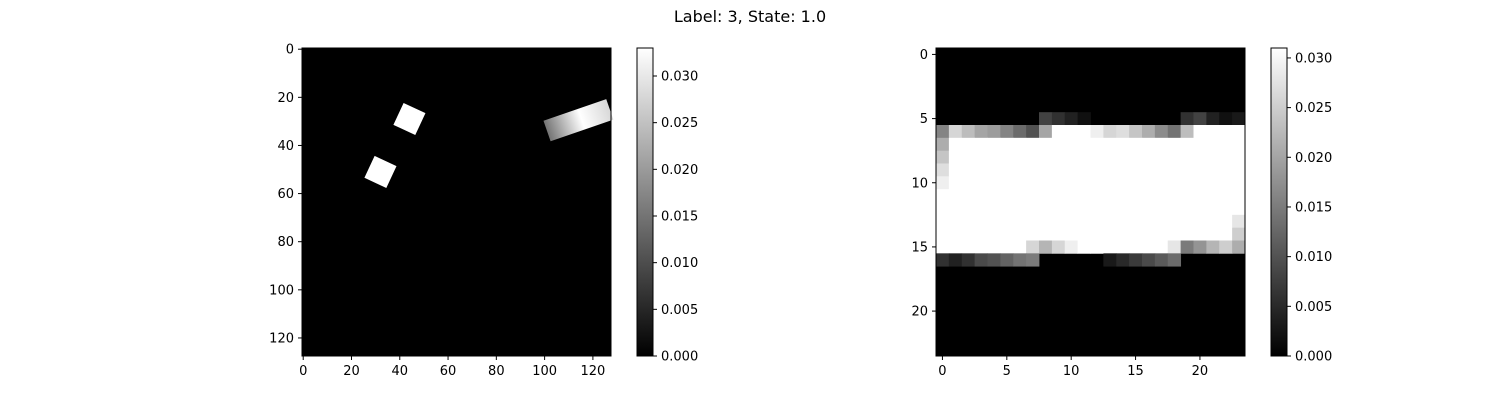 The image size is (1500, 400). What do you see at coordinates (399, 371) in the screenshot?
I see `left-x-tick-label: 40` at bounding box center [399, 371].